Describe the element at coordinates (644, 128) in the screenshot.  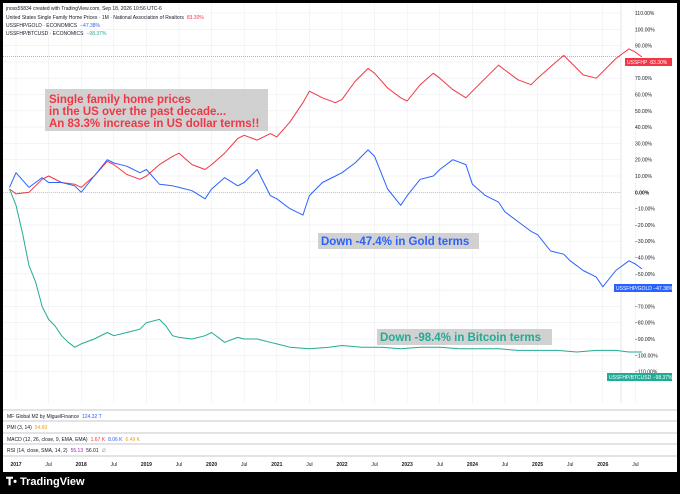
I see `y-tick-label: 40.00%` at that location.